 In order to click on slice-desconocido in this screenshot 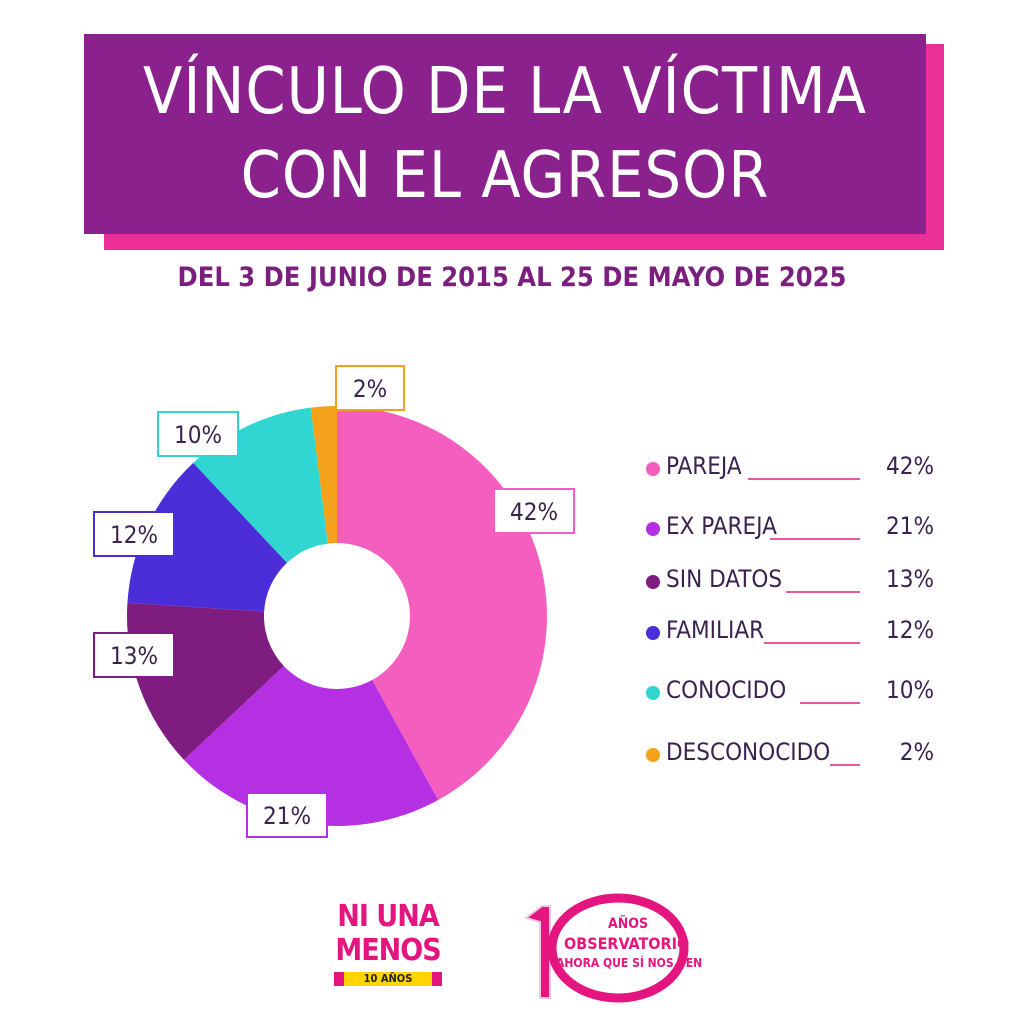, I will do `click(323, 475)`.